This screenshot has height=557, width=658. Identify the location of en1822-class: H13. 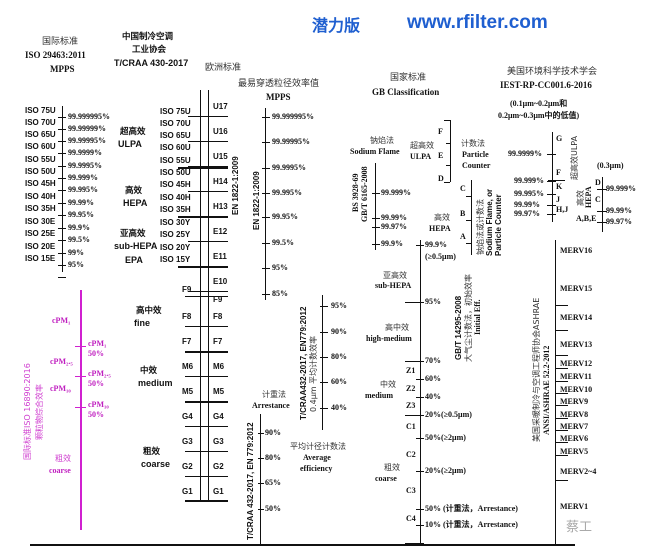
(220, 206).